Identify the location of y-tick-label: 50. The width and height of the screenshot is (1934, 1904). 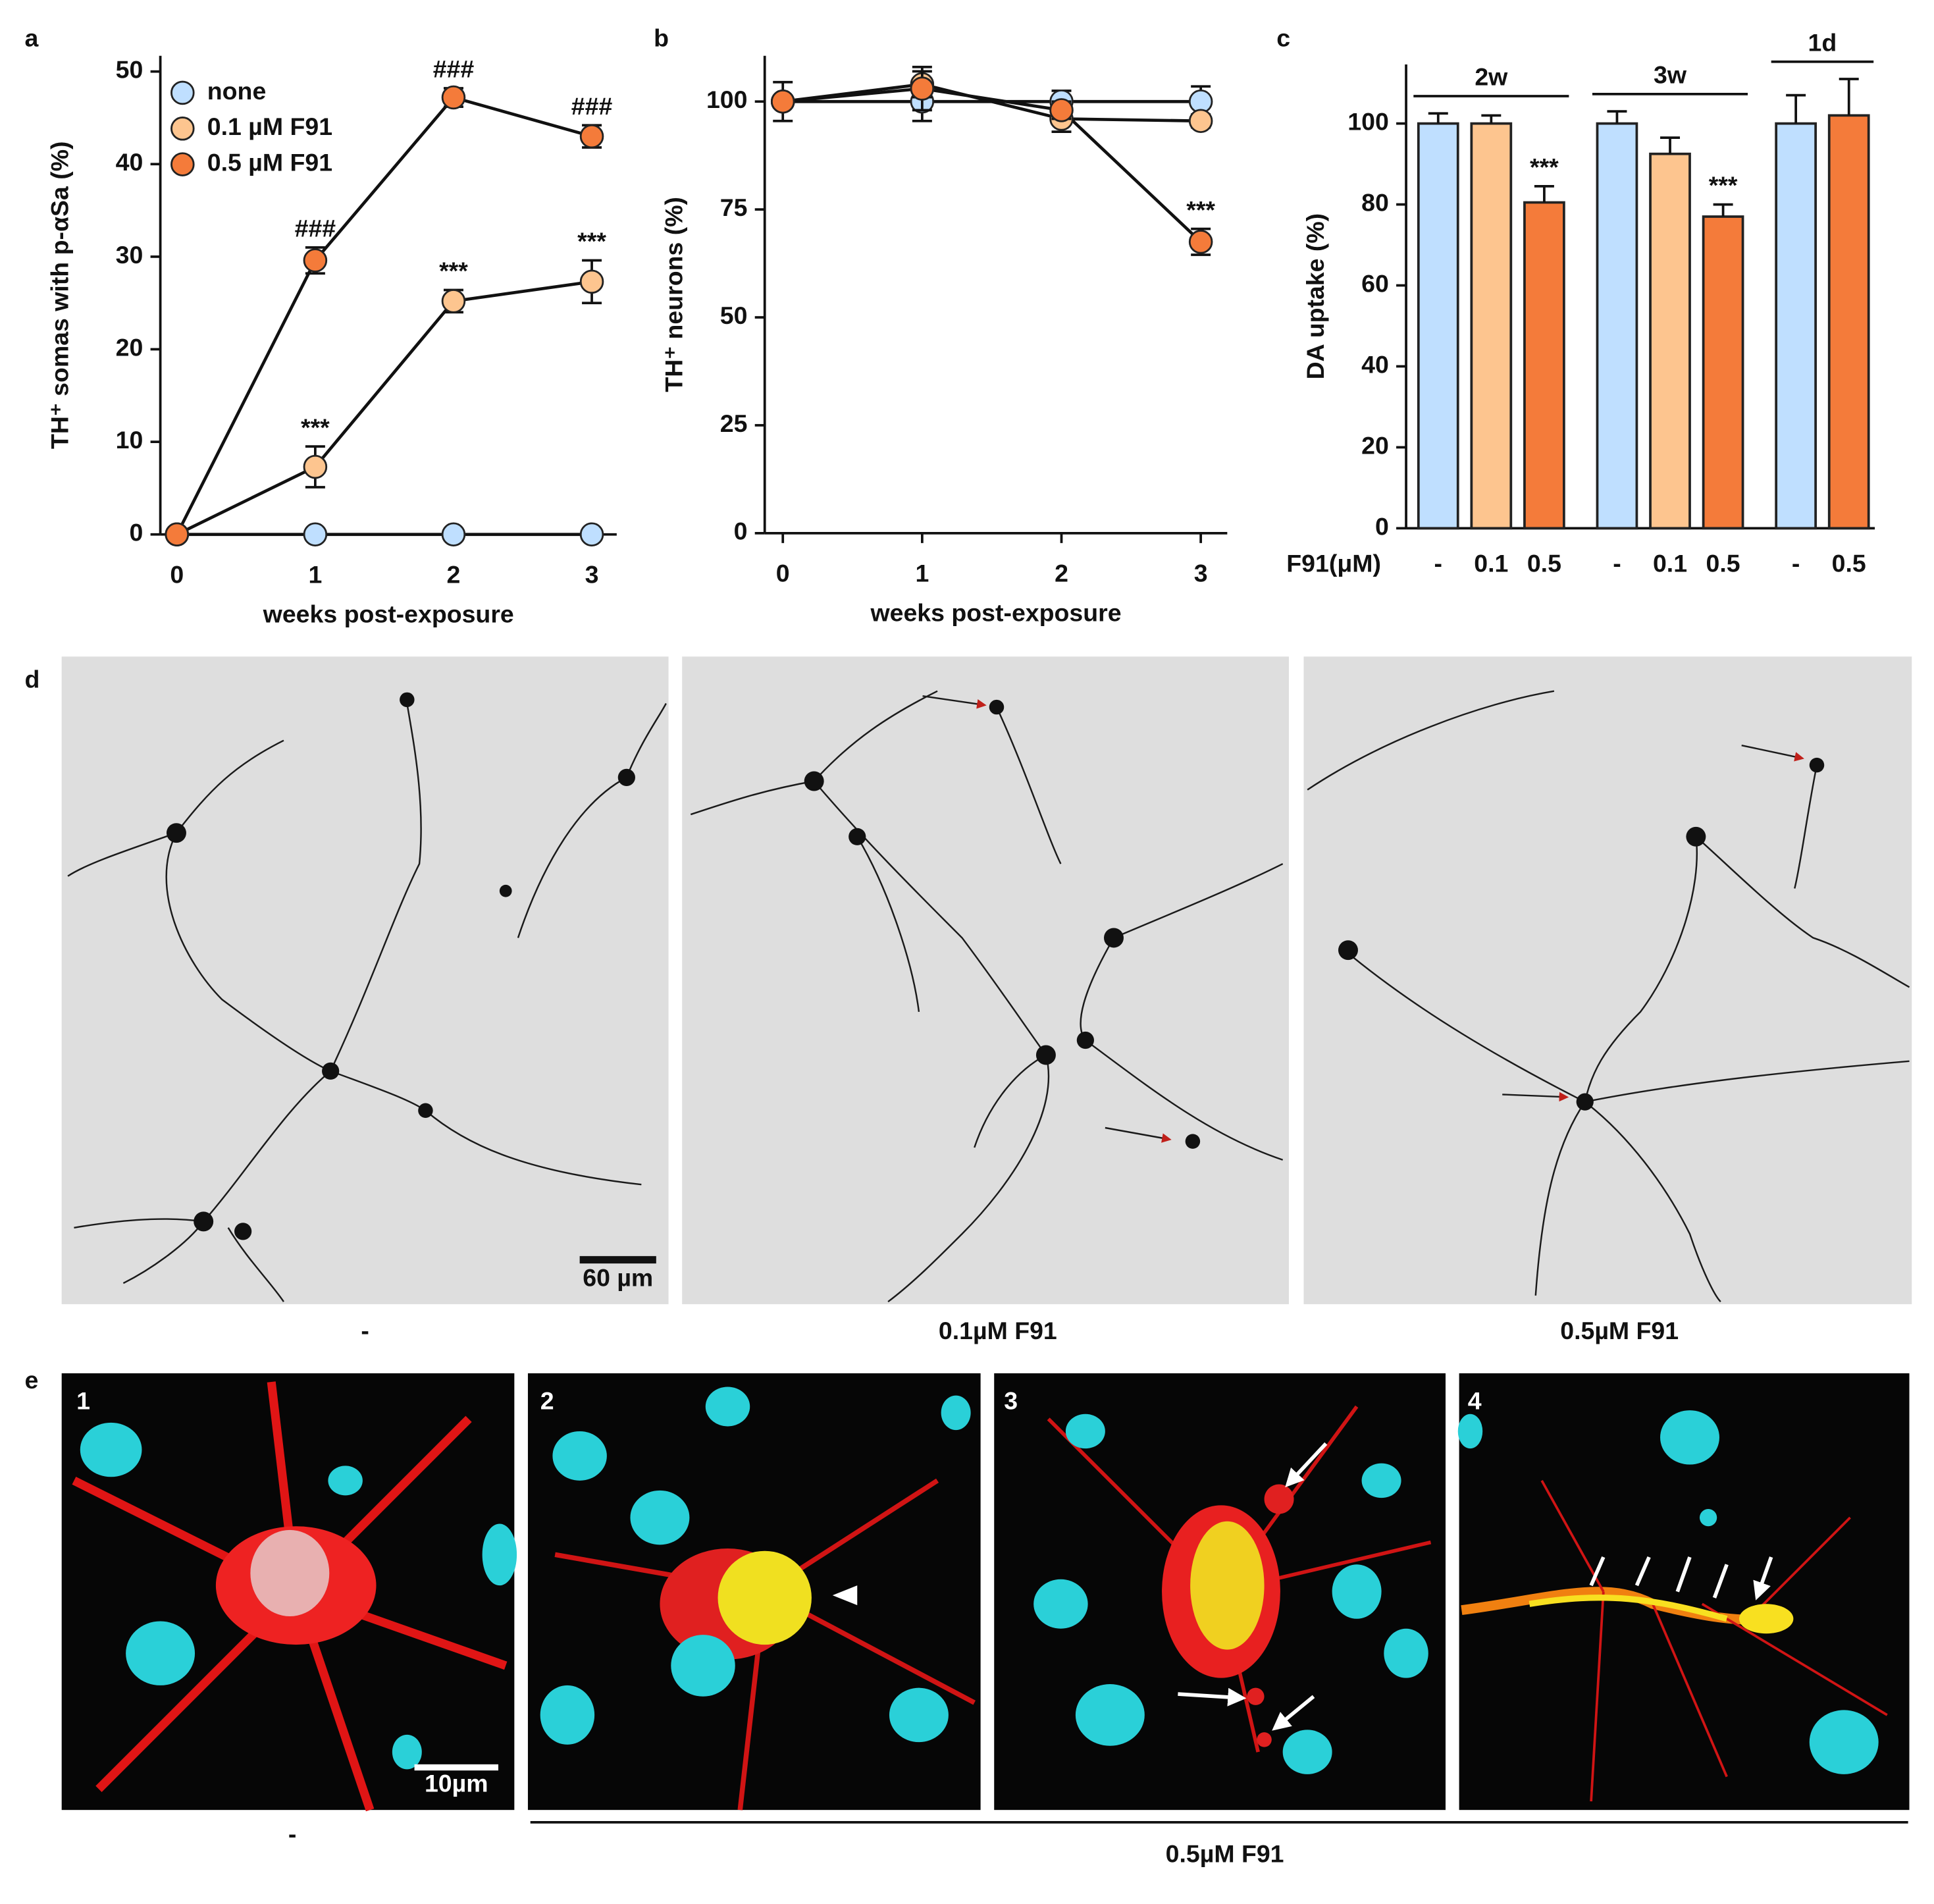
(130, 70).